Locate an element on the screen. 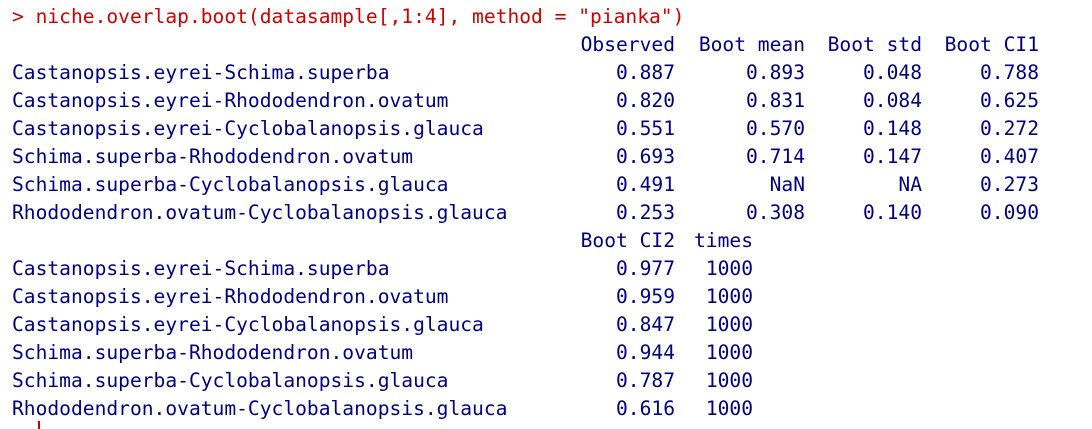 The width and height of the screenshot is (1092, 429). table2-row-name: Castanopsis.eyrei-Cyclobalanopsis.glauca is located at coordinates (248, 324).